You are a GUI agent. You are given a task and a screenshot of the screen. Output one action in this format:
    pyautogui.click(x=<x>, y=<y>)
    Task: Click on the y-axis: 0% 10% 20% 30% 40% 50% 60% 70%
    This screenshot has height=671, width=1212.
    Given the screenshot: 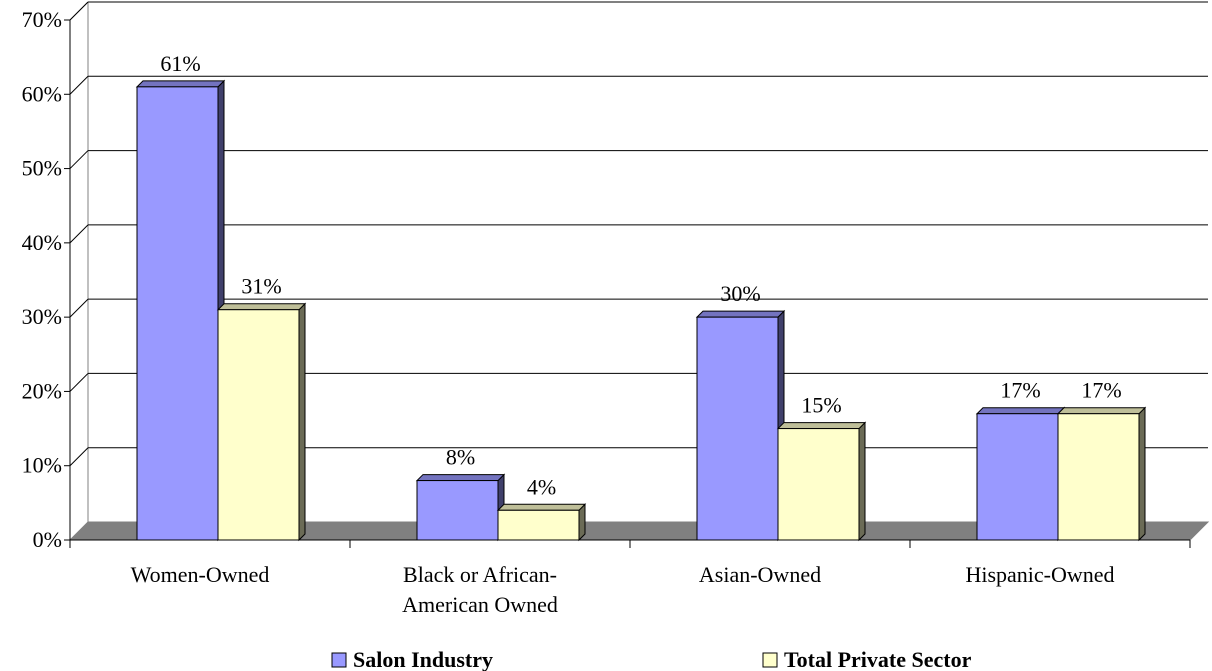 What is the action you would take?
    pyautogui.click(x=46, y=279)
    